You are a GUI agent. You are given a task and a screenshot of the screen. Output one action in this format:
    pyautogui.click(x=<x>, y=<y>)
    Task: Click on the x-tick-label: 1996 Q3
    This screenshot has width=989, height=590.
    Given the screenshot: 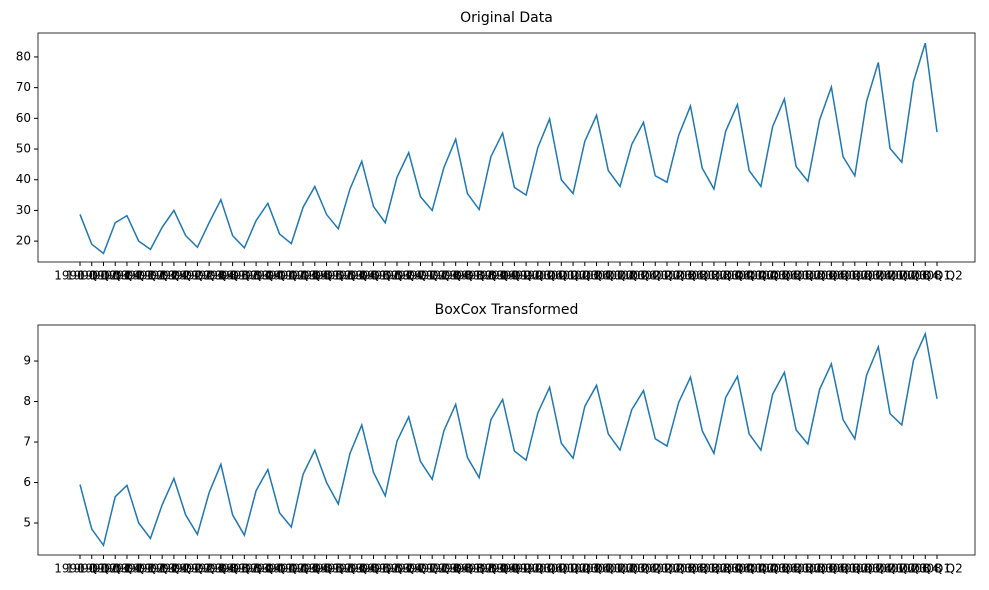 What is the action you would take?
    pyautogui.click(x=385, y=276)
    